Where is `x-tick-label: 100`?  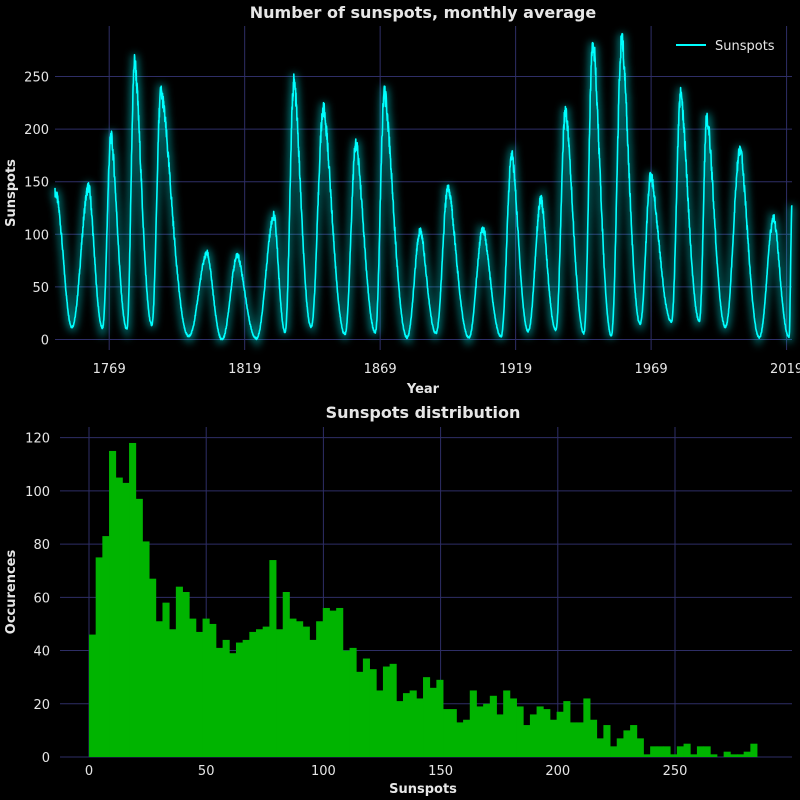 x-tick-label: 100 is located at coordinates (323, 771).